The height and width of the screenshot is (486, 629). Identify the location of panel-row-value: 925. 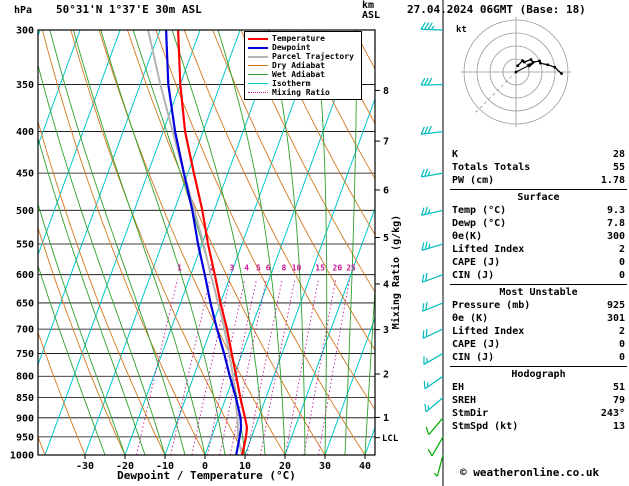
(615, 305).